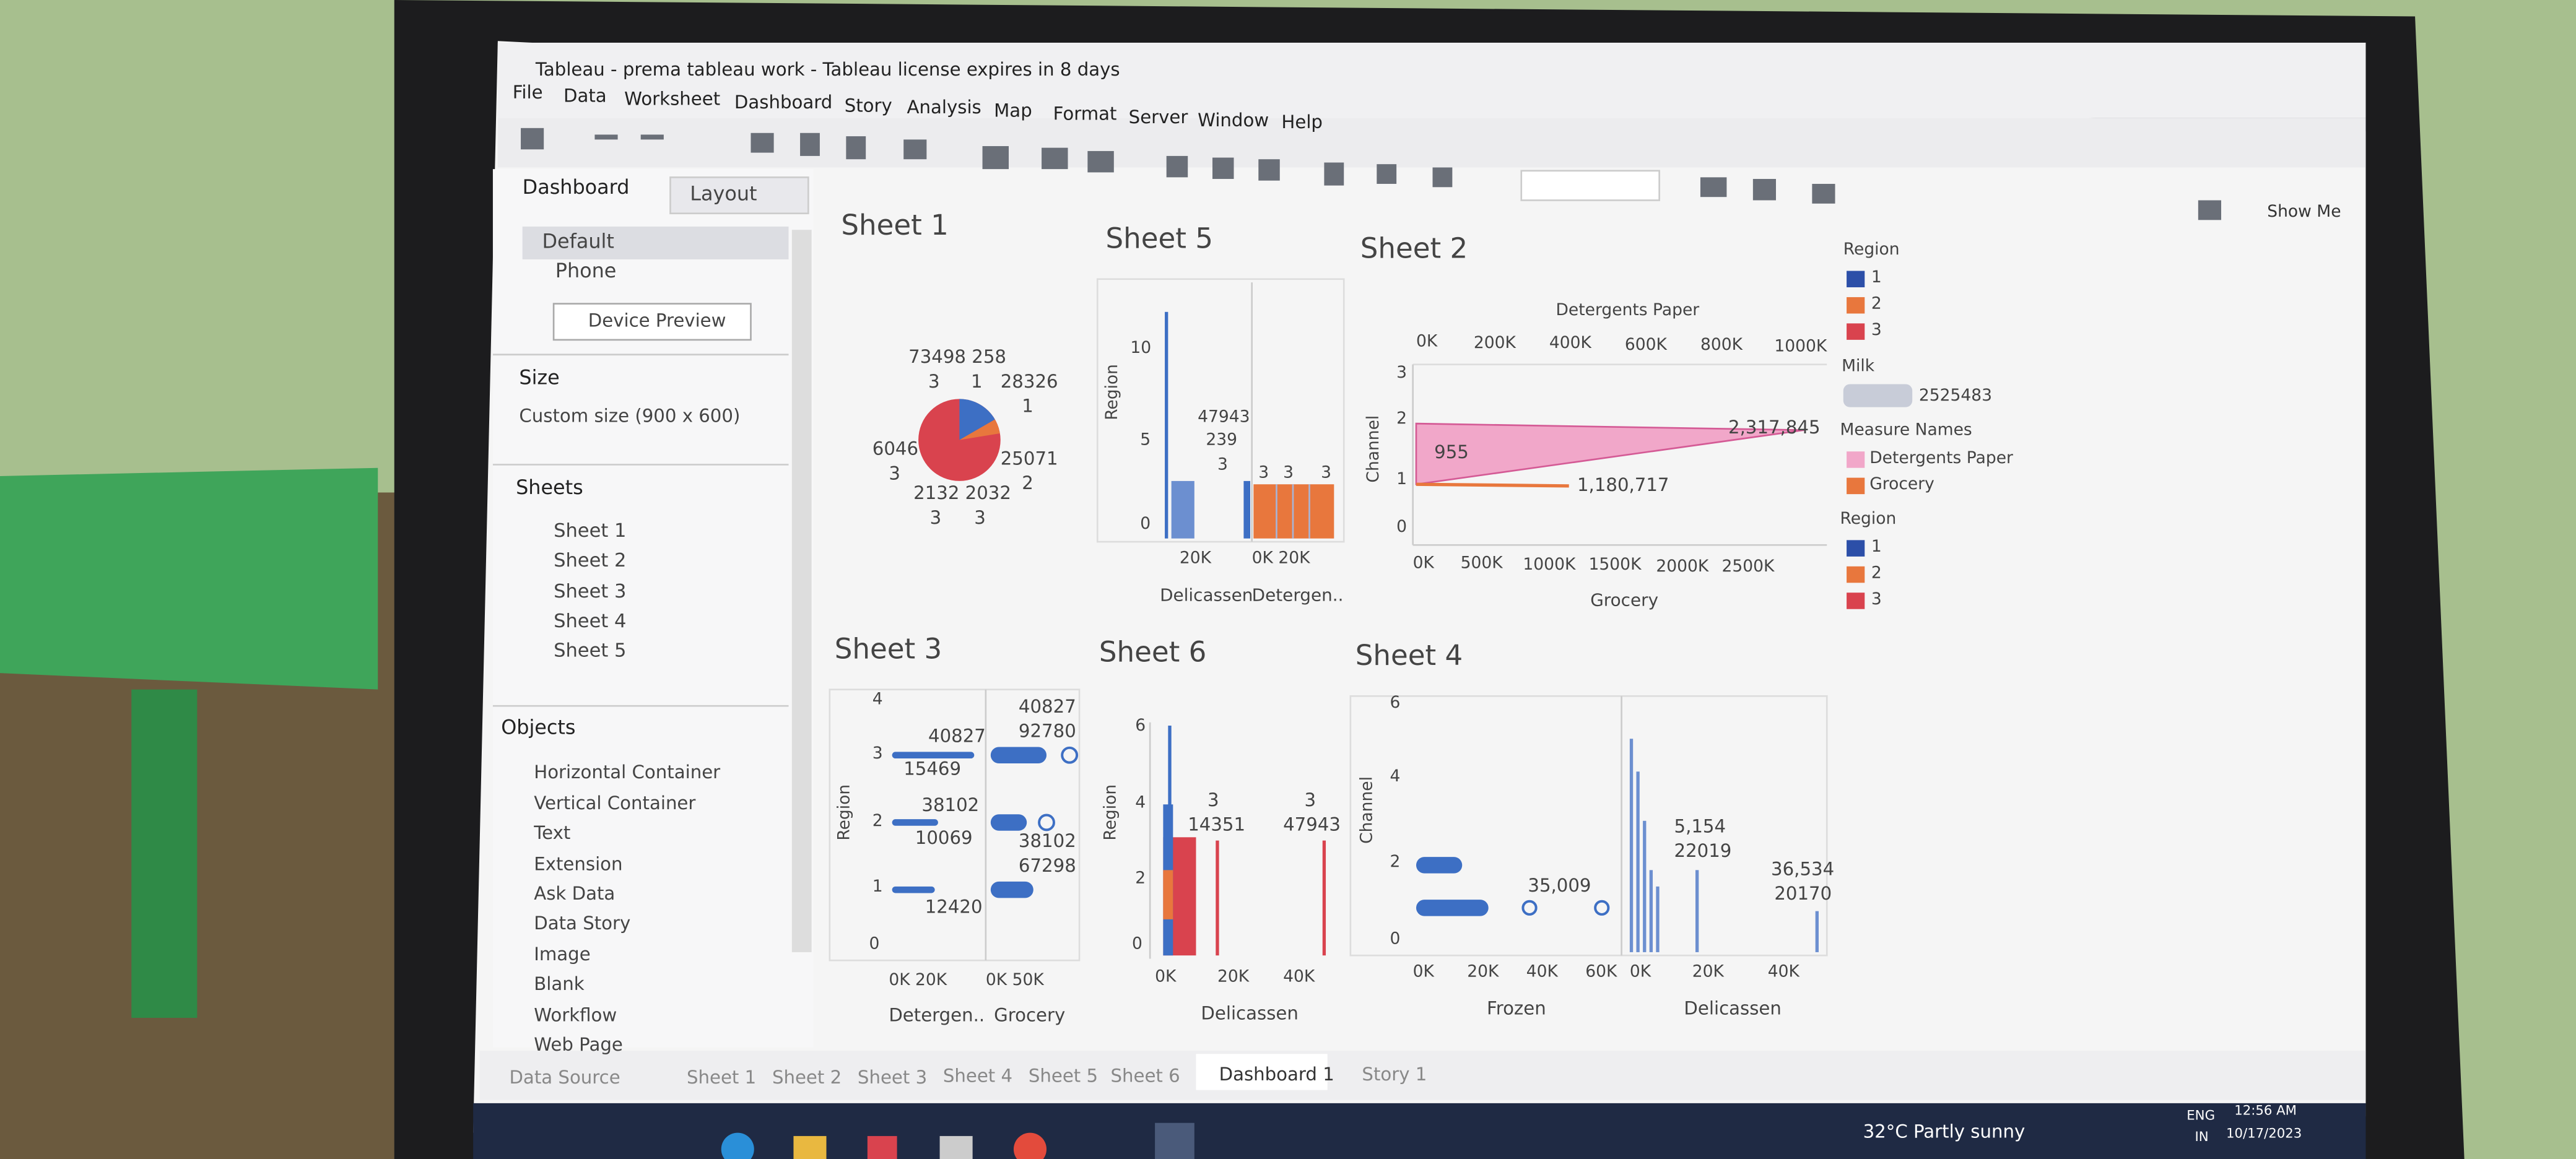  Describe the element at coordinates (590, 620) in the screenshot. I see `sheet-item: Sheet 4` at that location.